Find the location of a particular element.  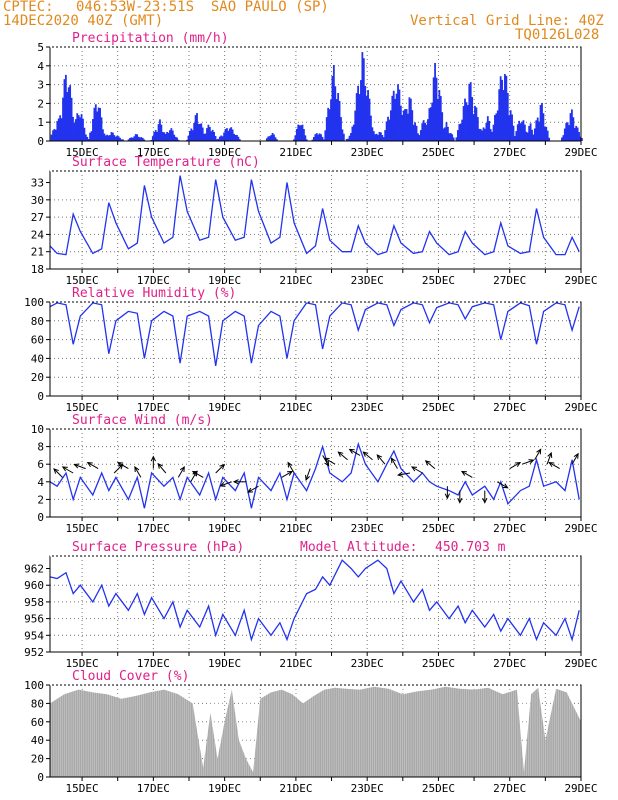

cloud-cover-area is located at coordinates (315, 731).